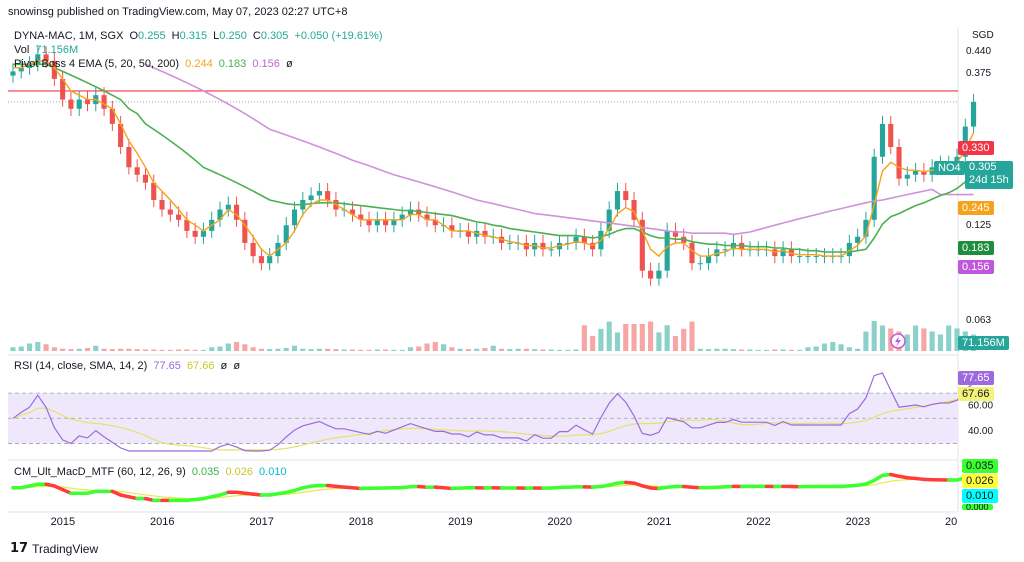  I want to click on ema20-value: 0.183, so click(232, 64).